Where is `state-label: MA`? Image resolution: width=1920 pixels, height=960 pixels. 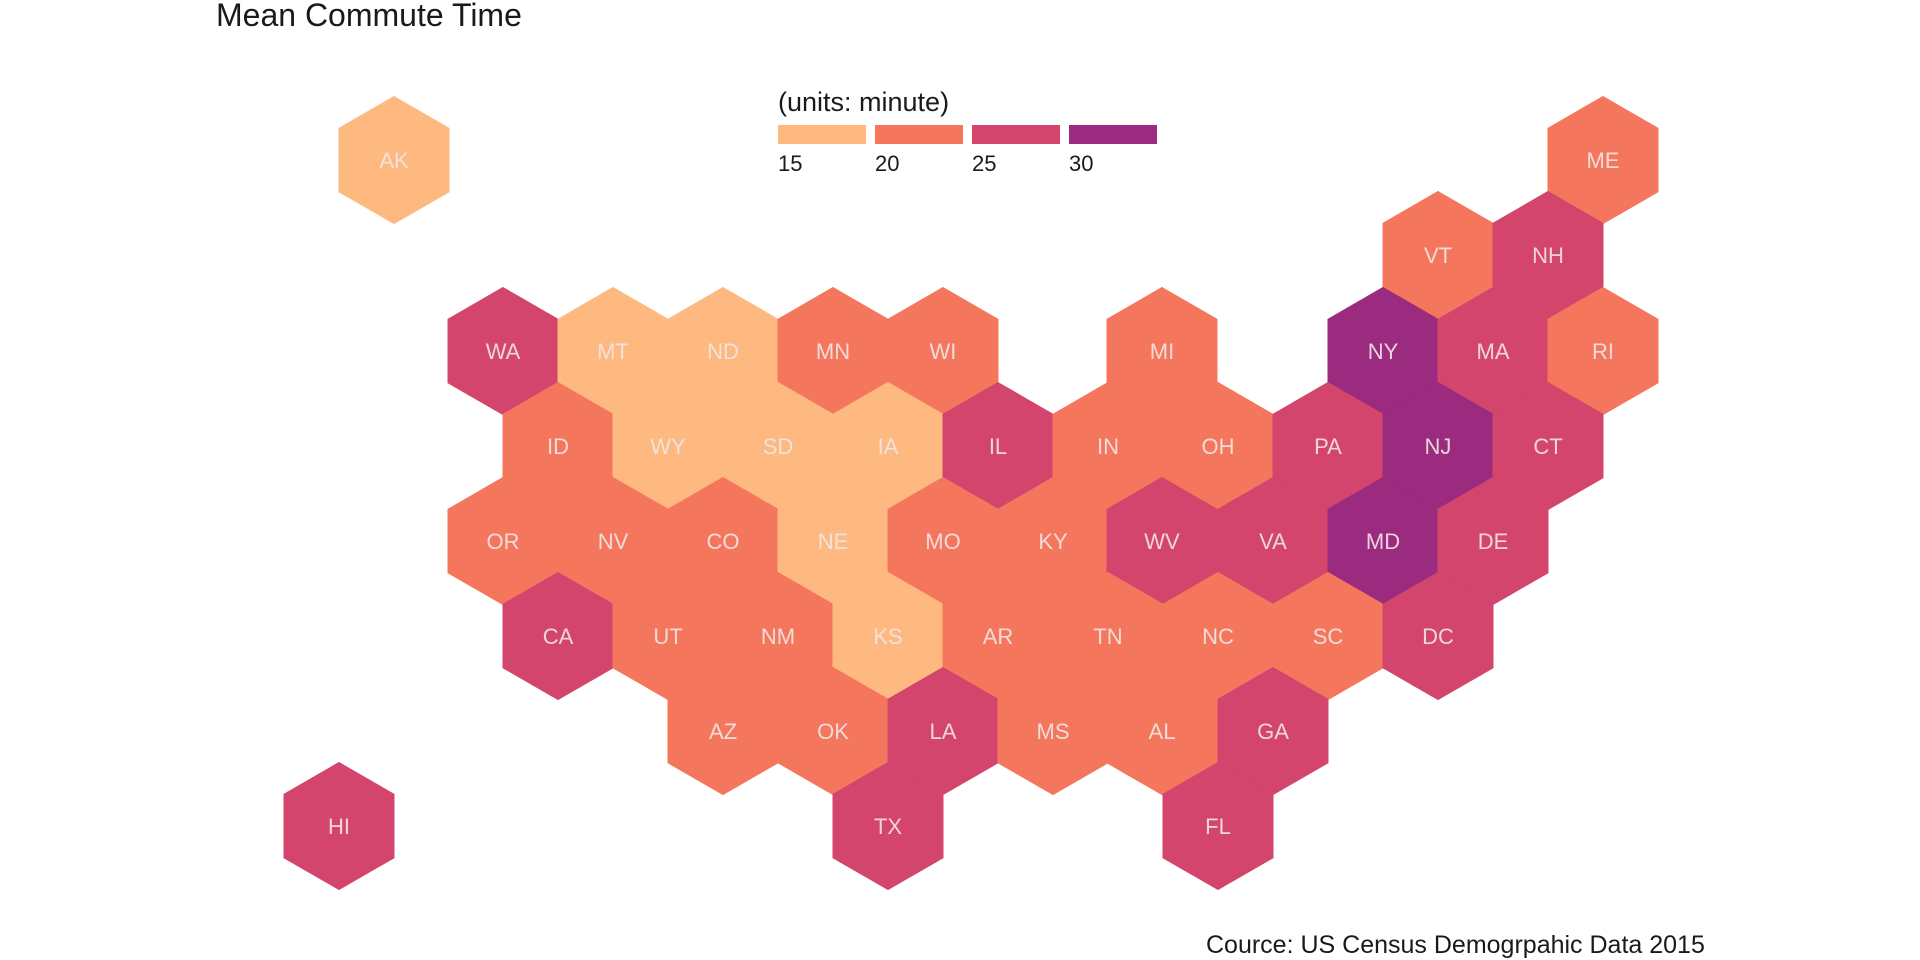
state-label: MA is located at coordinates (1493, 351).